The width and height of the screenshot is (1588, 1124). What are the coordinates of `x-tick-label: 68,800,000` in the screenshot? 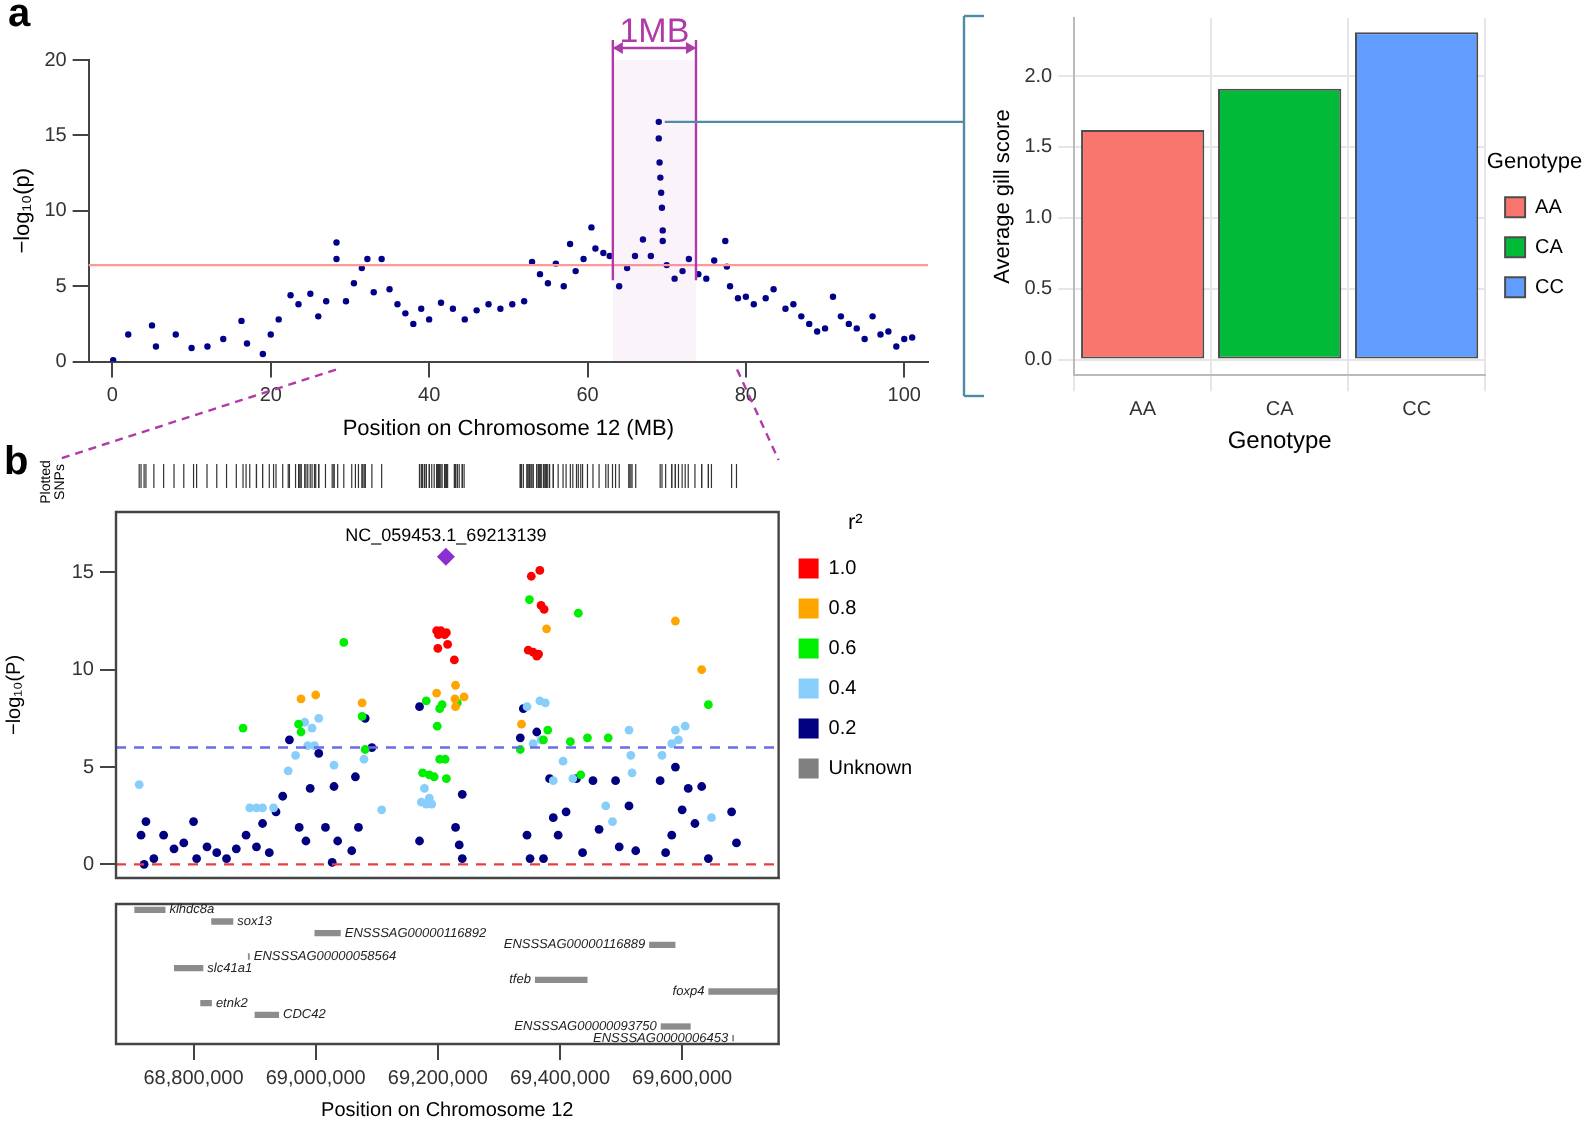 It's located at (194, 1078).